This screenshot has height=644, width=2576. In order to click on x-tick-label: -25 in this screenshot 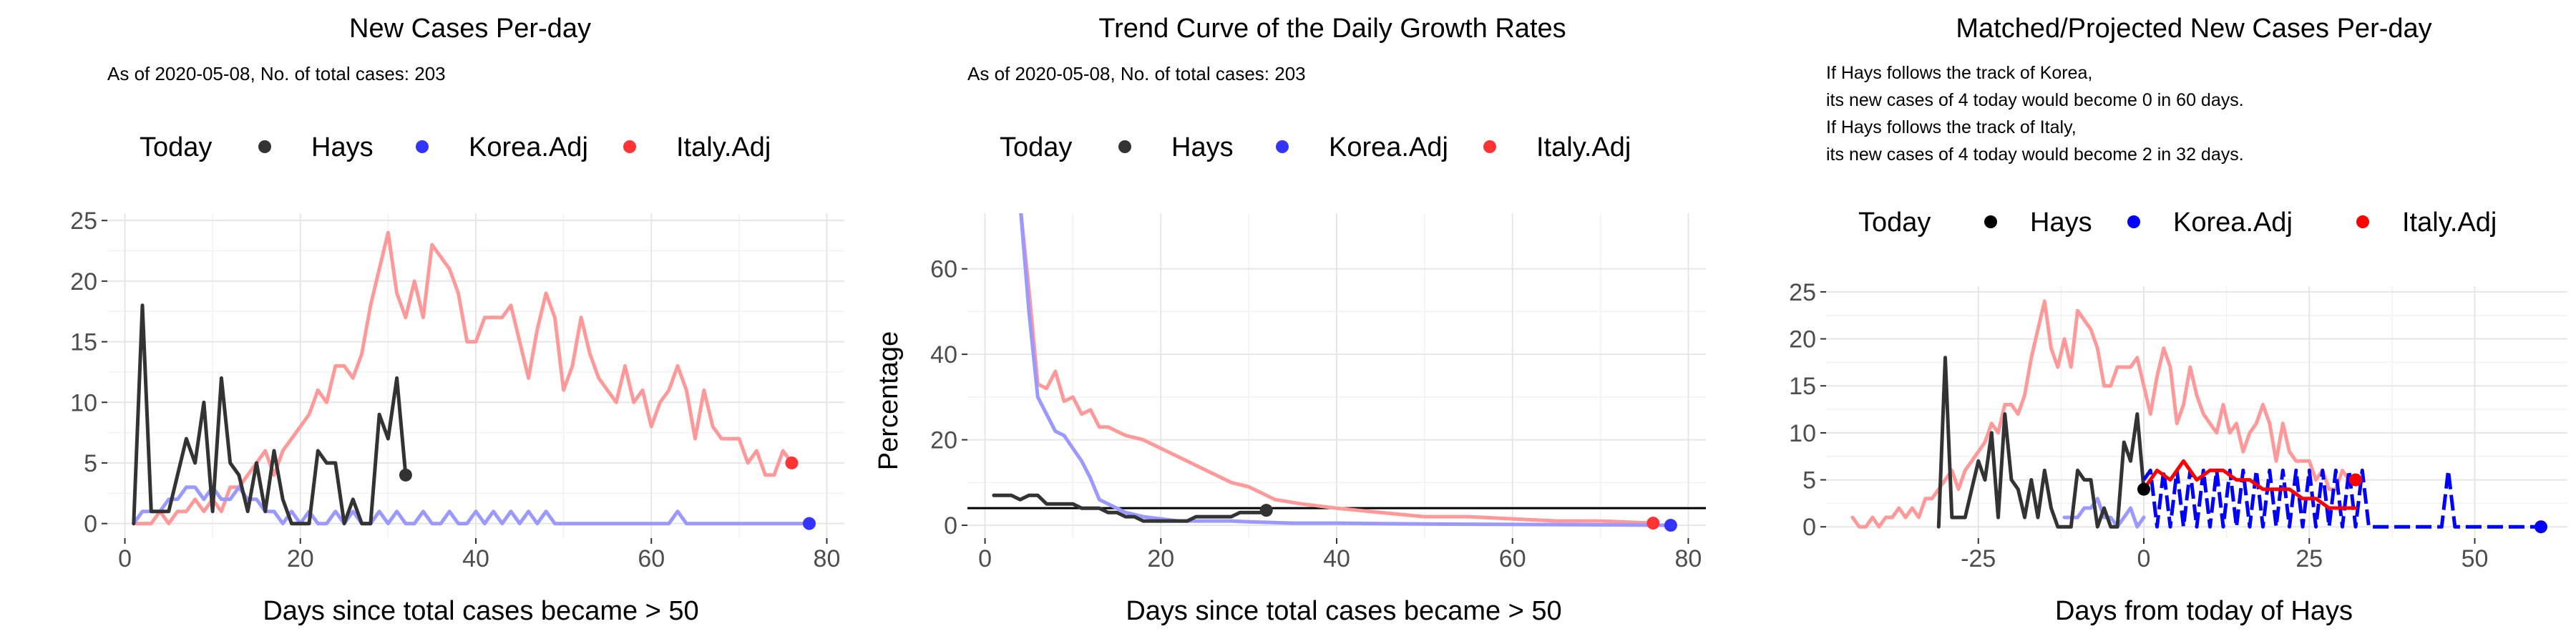, I will do `click(1978, 558)`.